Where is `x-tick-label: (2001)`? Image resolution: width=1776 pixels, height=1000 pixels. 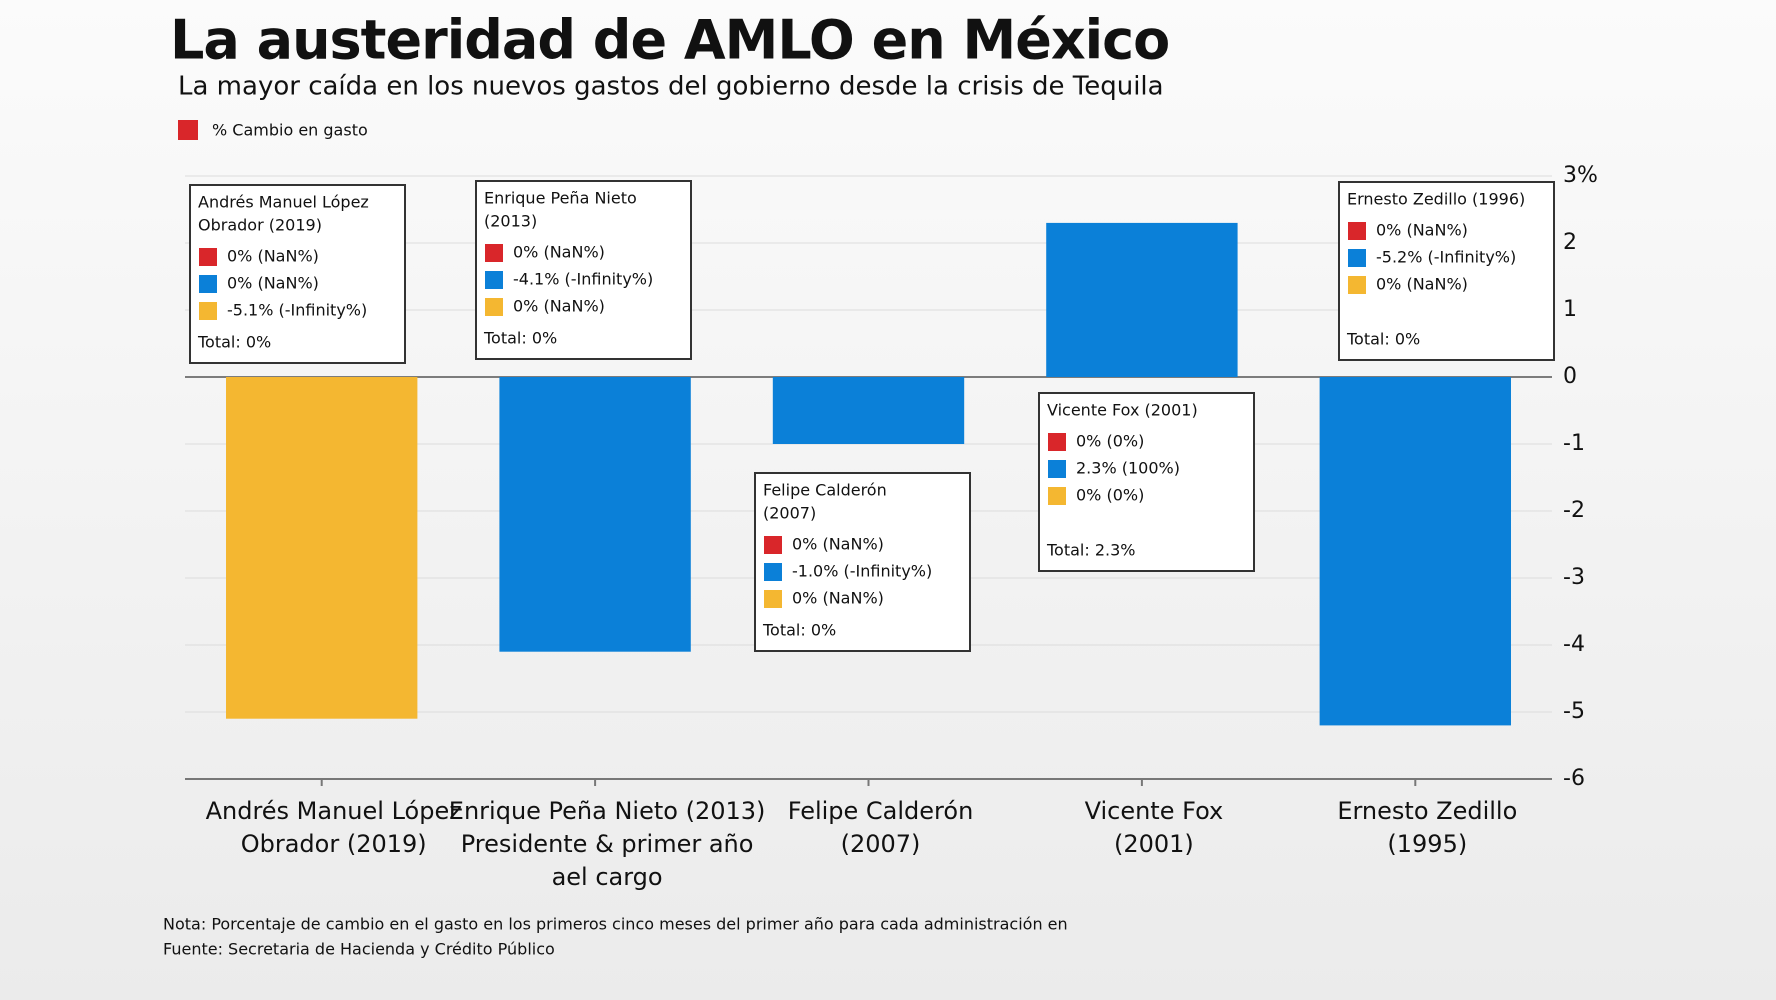 x-tick-label: (2001) is located at coordinates (1154, 844).